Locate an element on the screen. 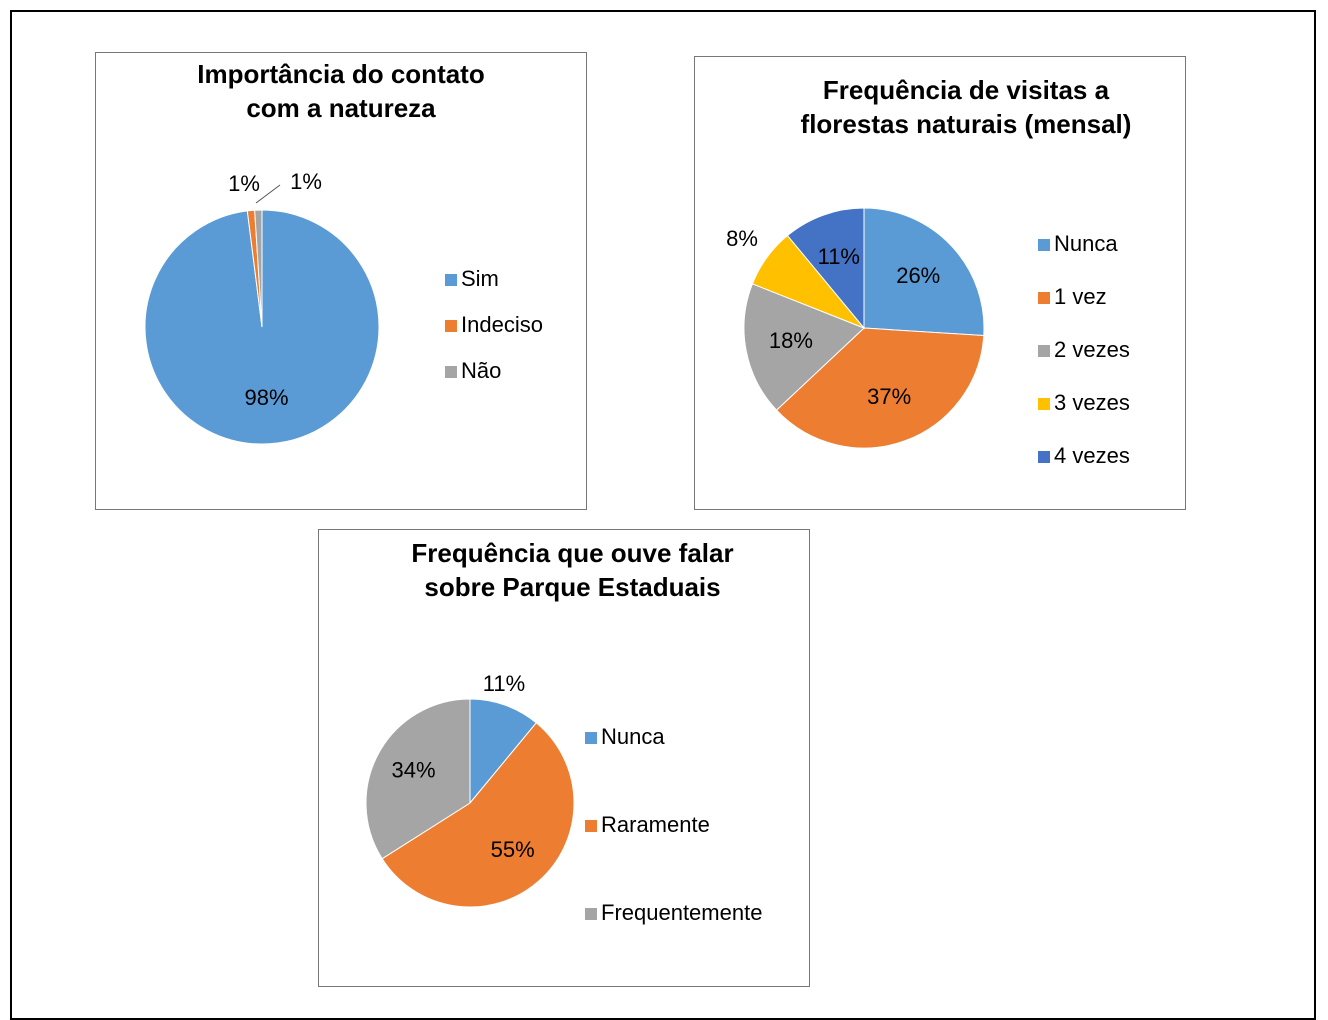 Image resolution: width=1328 pixels, height=1020 pixels. data-label: 18% is located at coordinates (791, 340).